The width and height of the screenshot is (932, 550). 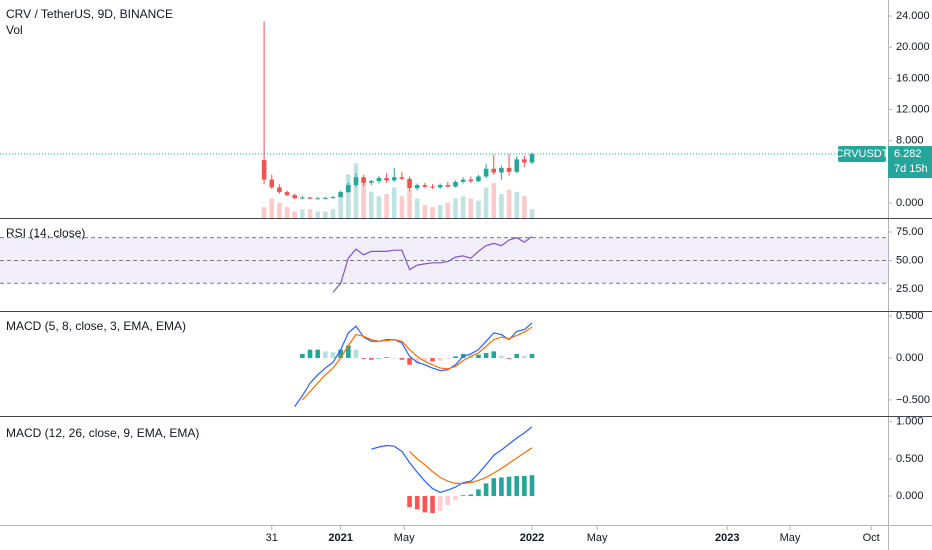 I want to click on rsi-title: RSI (14, close), so click(x=45, y=233).